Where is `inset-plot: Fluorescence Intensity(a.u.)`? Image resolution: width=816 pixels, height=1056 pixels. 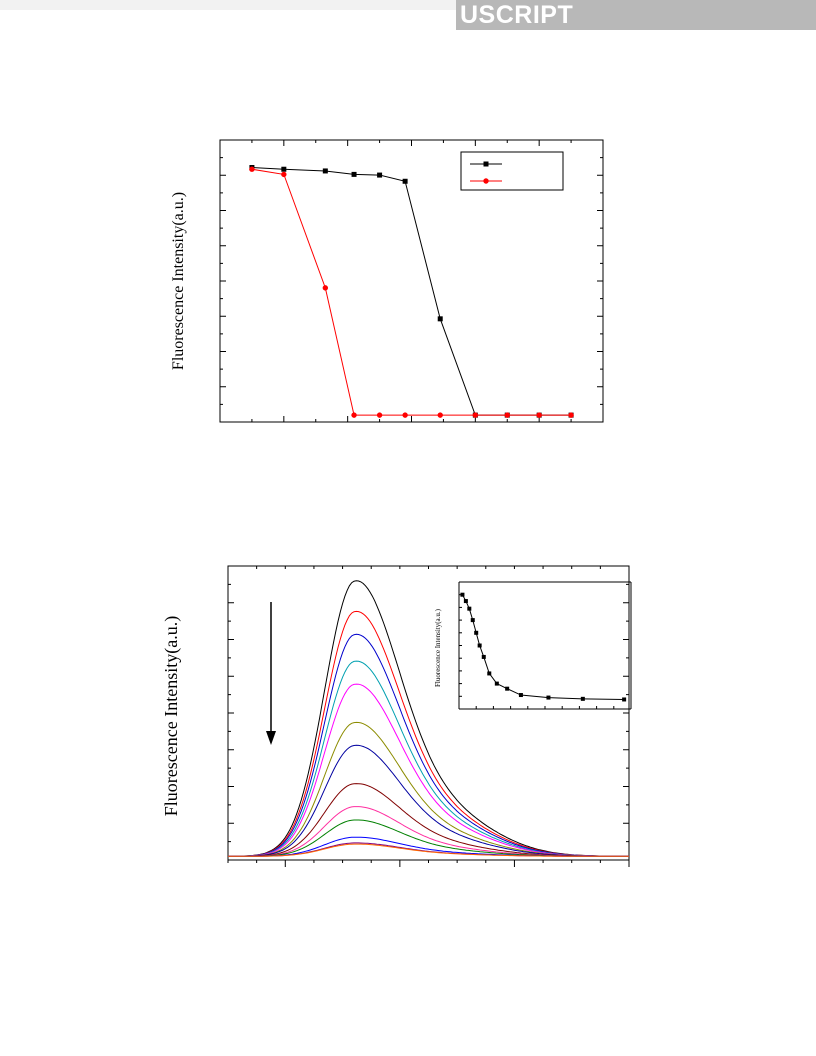
inset-plot: Fluorescence Intensity(a.u.) is located at coordinates (533, 645).